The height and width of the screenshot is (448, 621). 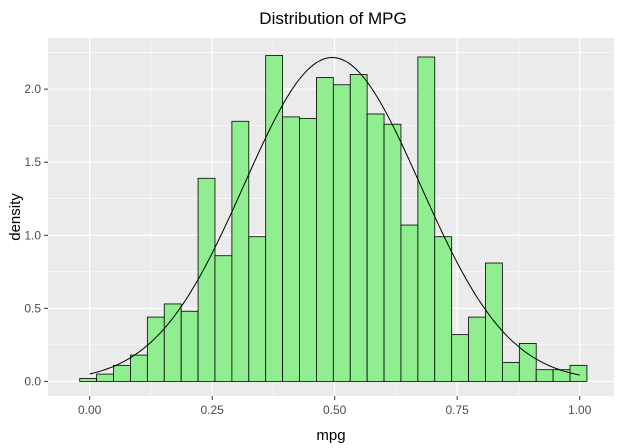 I want to click on y-axis-ticks: 0.0 0.5 1.0 1.5 2.0, so click(x=36, y=235).